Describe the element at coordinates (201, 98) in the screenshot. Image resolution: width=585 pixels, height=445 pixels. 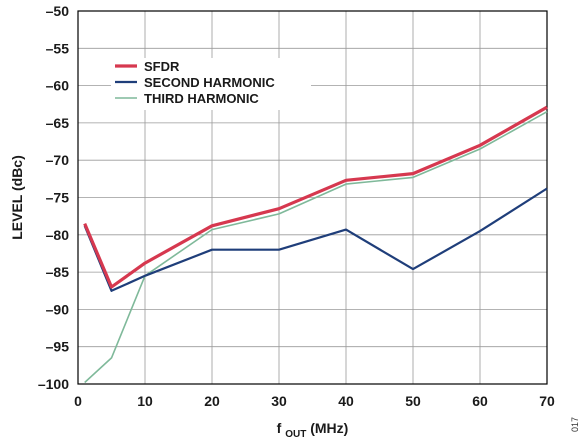
I see `legend-label-third-harmonic: THIRD HARMONIC` at that location.